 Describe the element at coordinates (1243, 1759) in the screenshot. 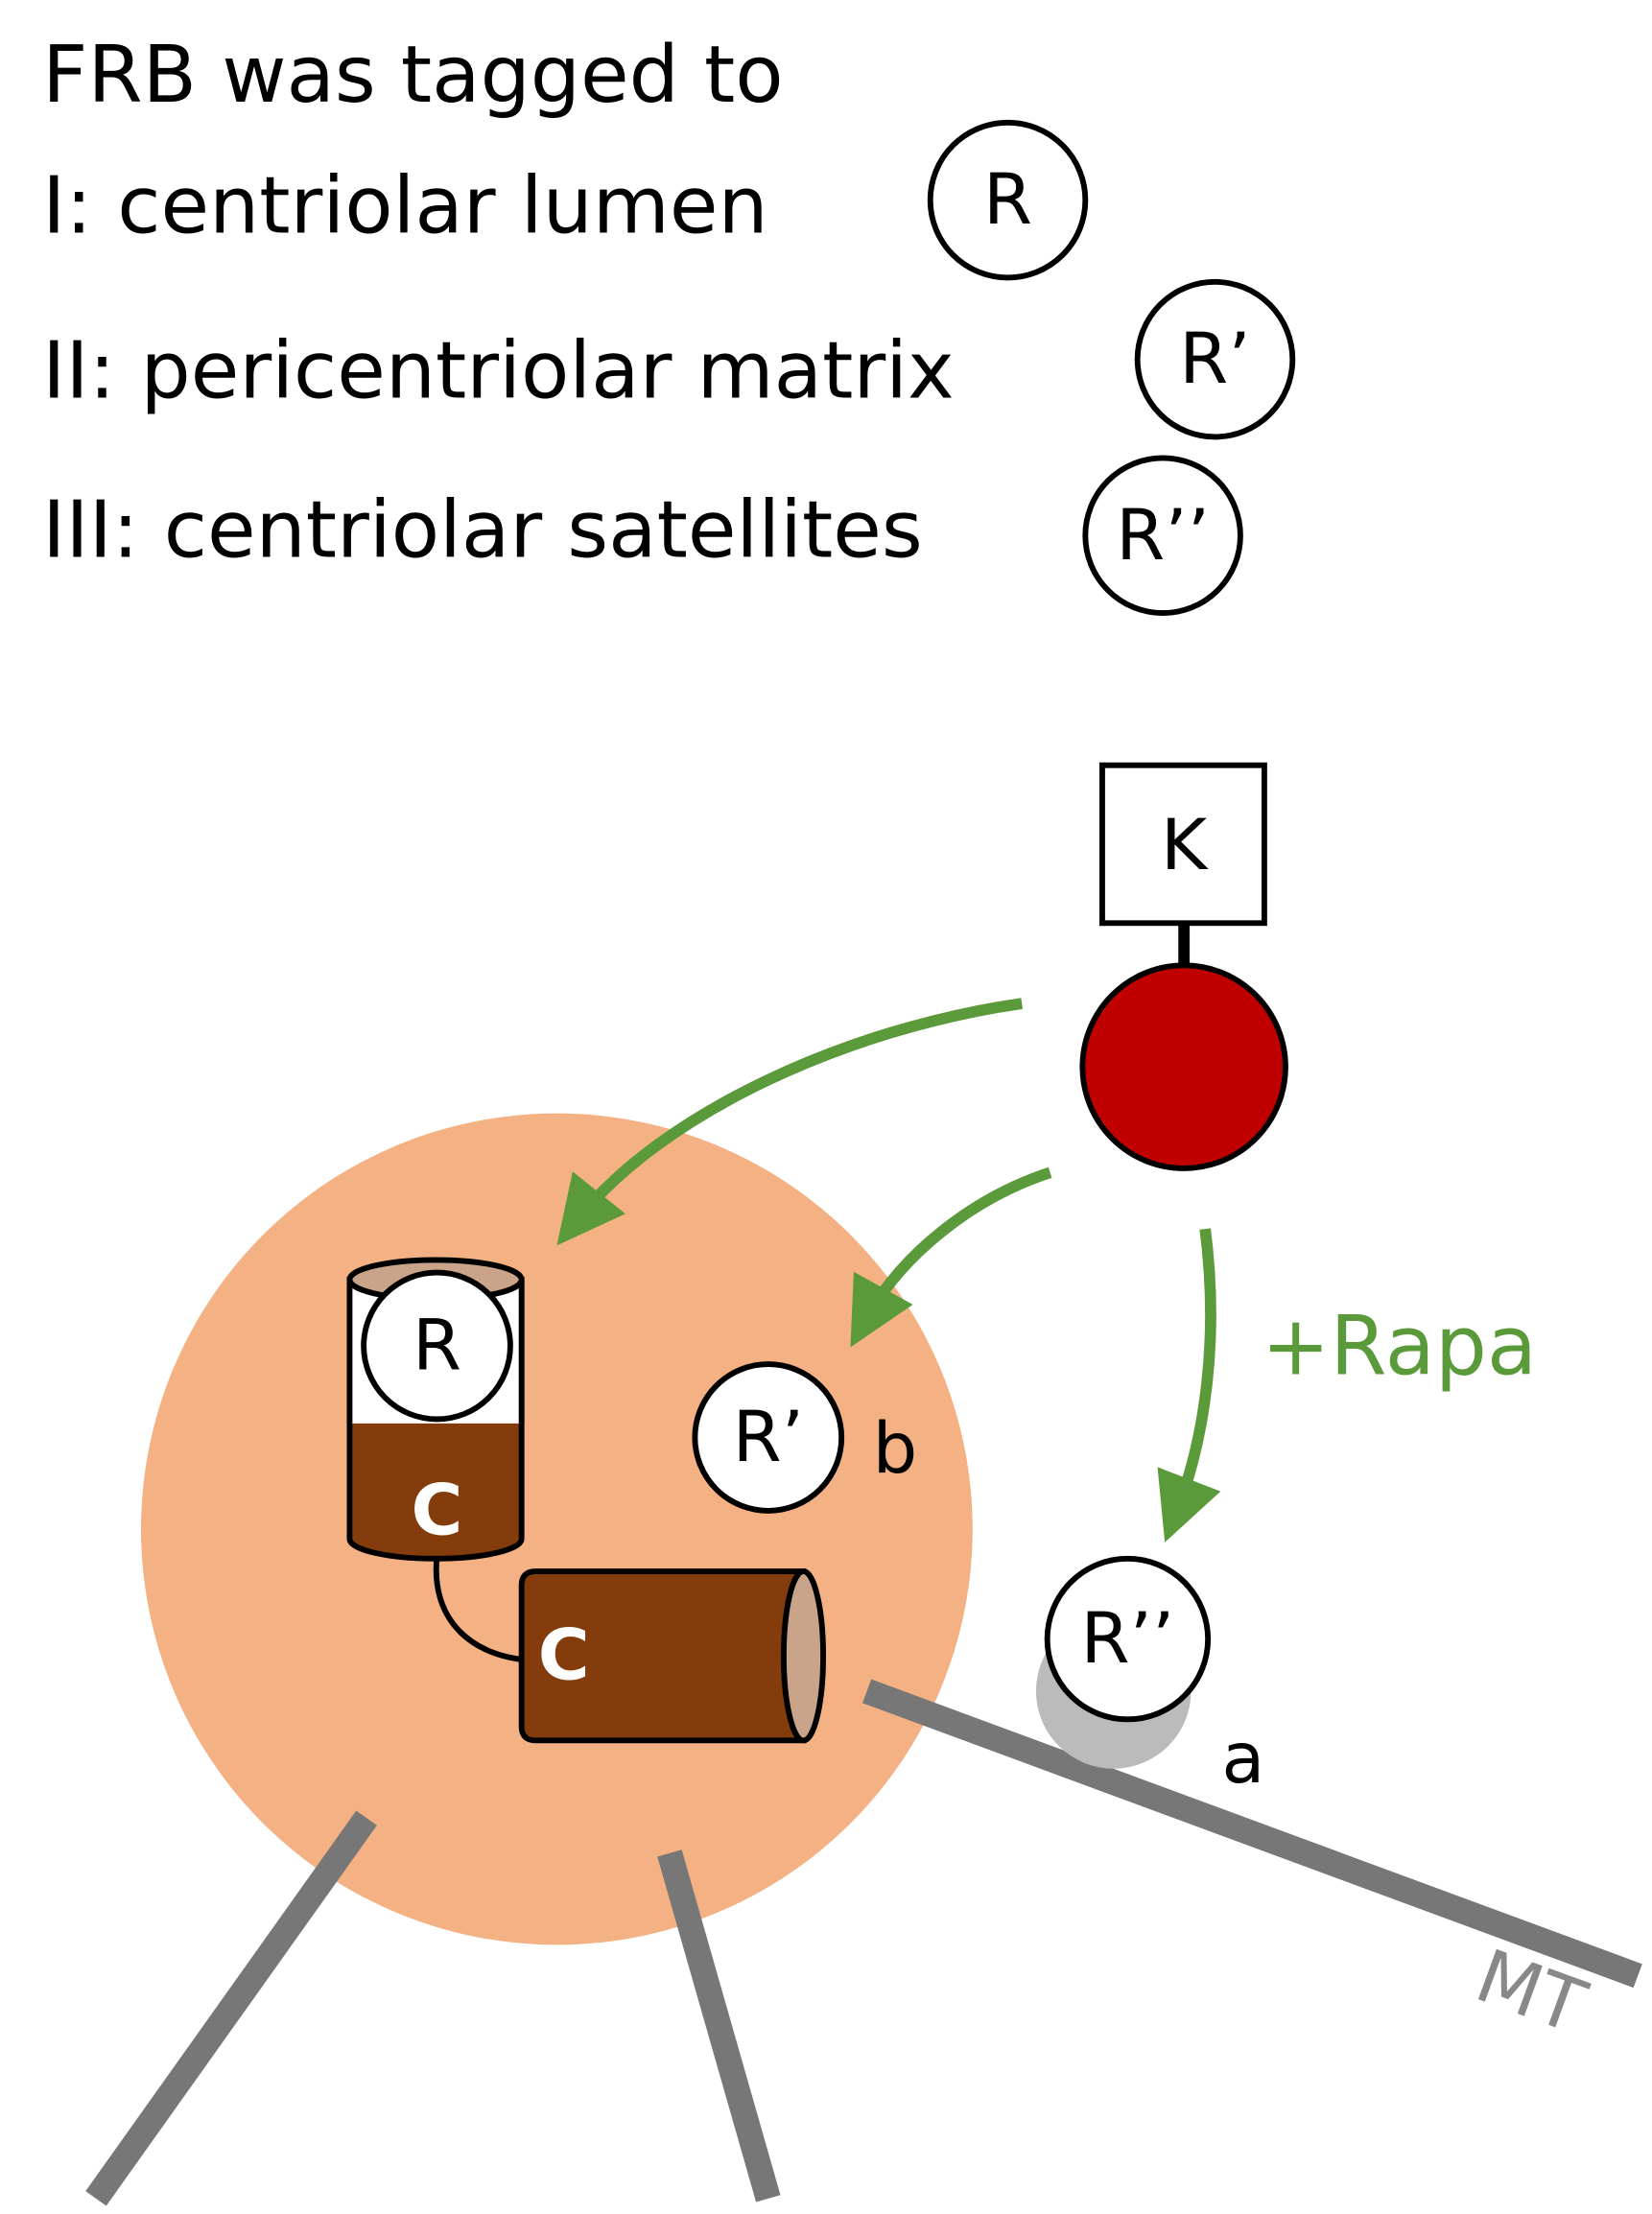

I see `satellite-tag: a` at that location.